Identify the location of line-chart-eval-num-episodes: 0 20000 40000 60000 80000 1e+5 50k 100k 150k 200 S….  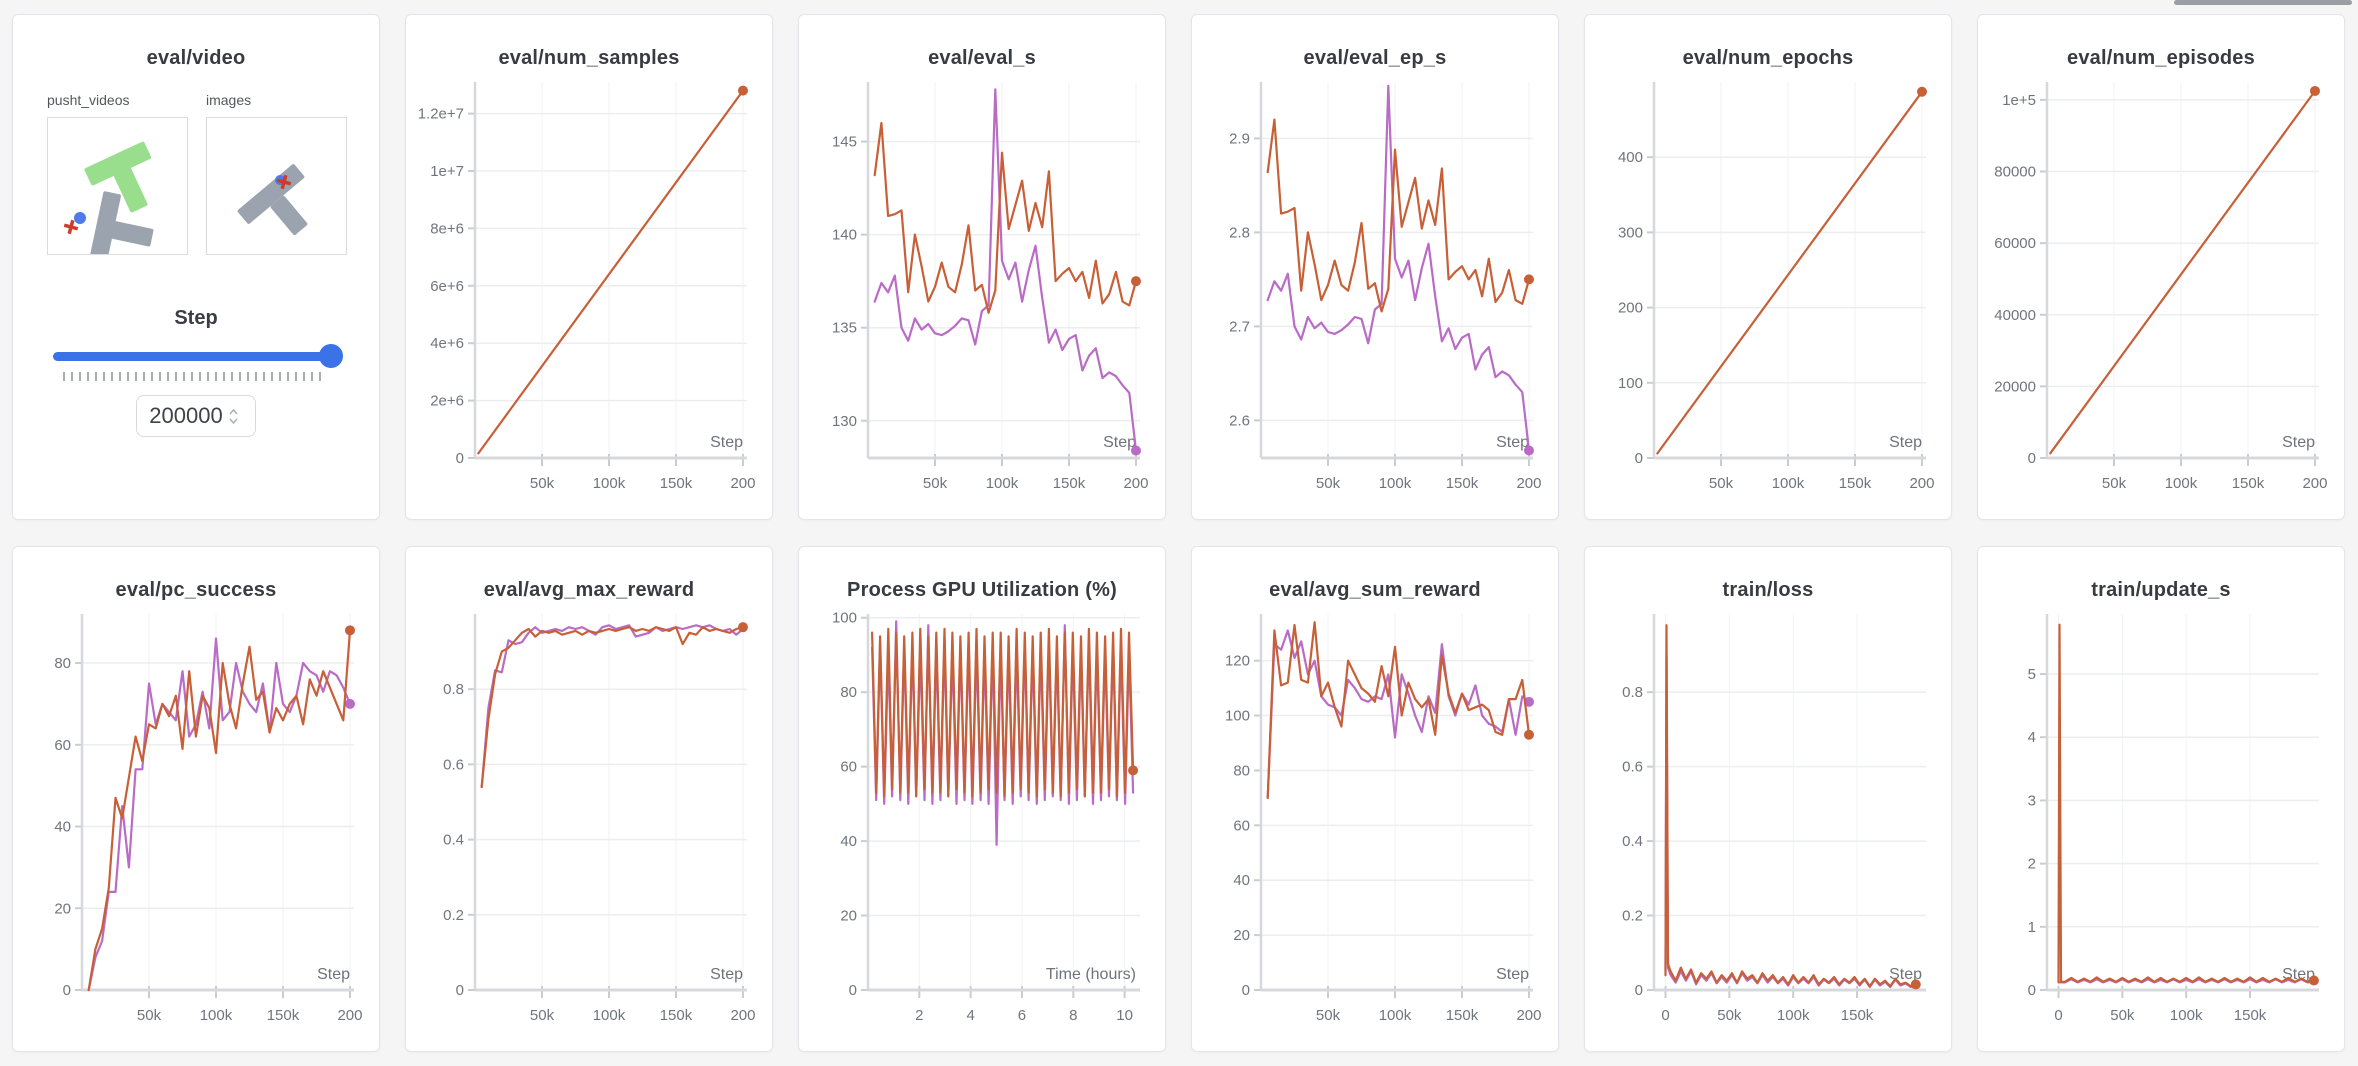
(2161, 289).